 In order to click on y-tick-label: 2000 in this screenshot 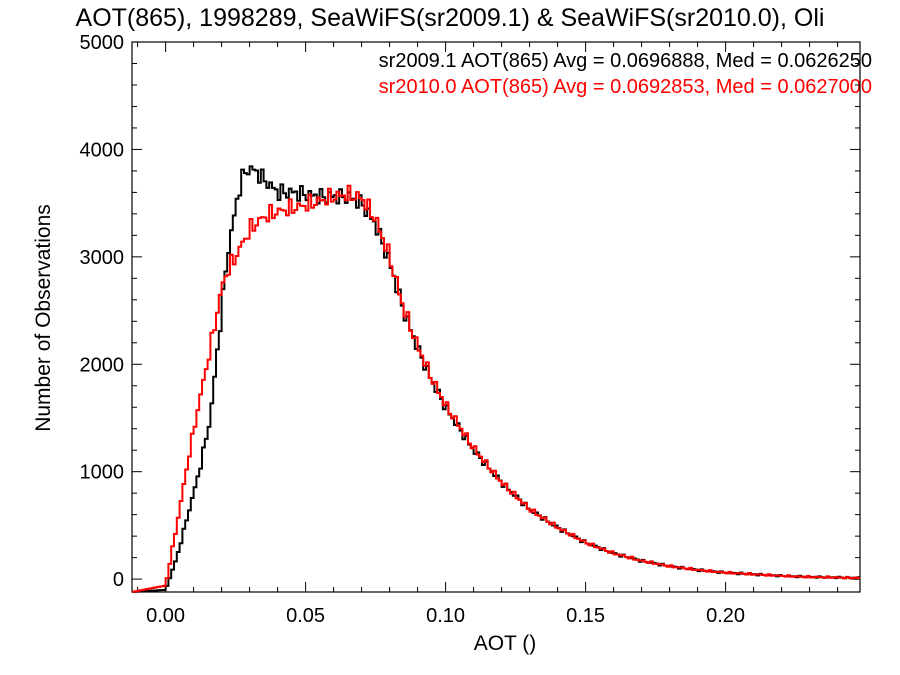, I will do `click(102, 365)`.